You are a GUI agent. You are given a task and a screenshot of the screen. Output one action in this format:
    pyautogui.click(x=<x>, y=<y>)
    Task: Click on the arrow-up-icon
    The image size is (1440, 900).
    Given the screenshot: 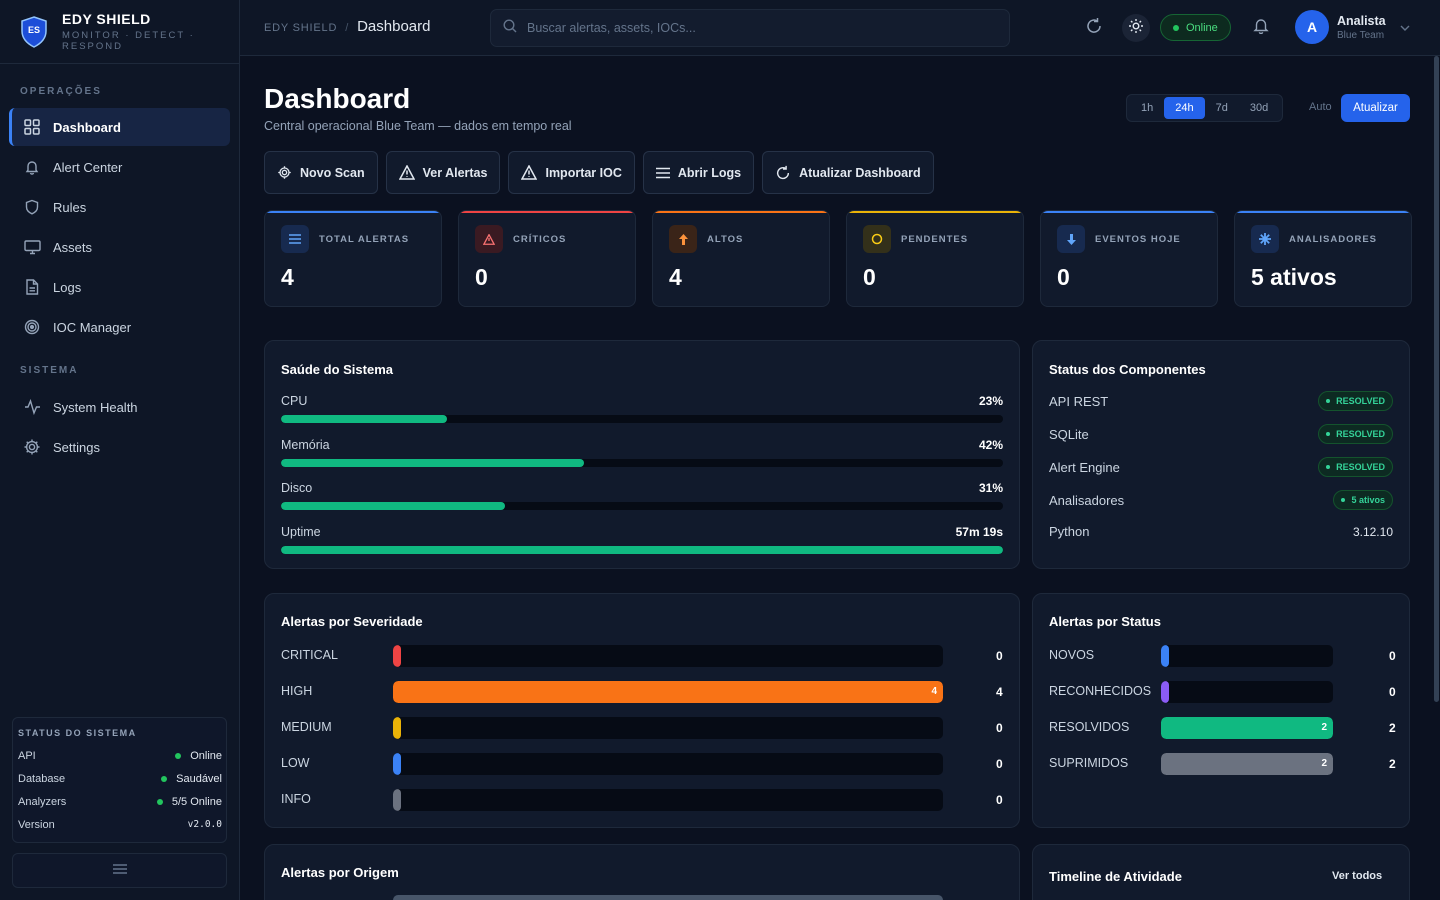 What is the action you would take?
    pyautogui.click(x=683, y=239)
    